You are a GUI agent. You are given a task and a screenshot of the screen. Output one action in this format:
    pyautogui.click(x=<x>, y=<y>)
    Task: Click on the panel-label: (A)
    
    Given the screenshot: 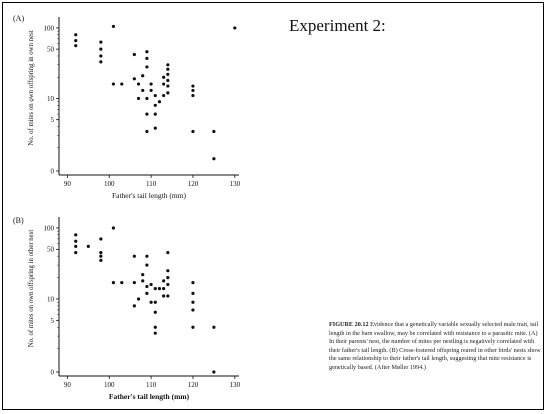 What is the action you would take?
    pyautogui.click(x=18, y=18)
    